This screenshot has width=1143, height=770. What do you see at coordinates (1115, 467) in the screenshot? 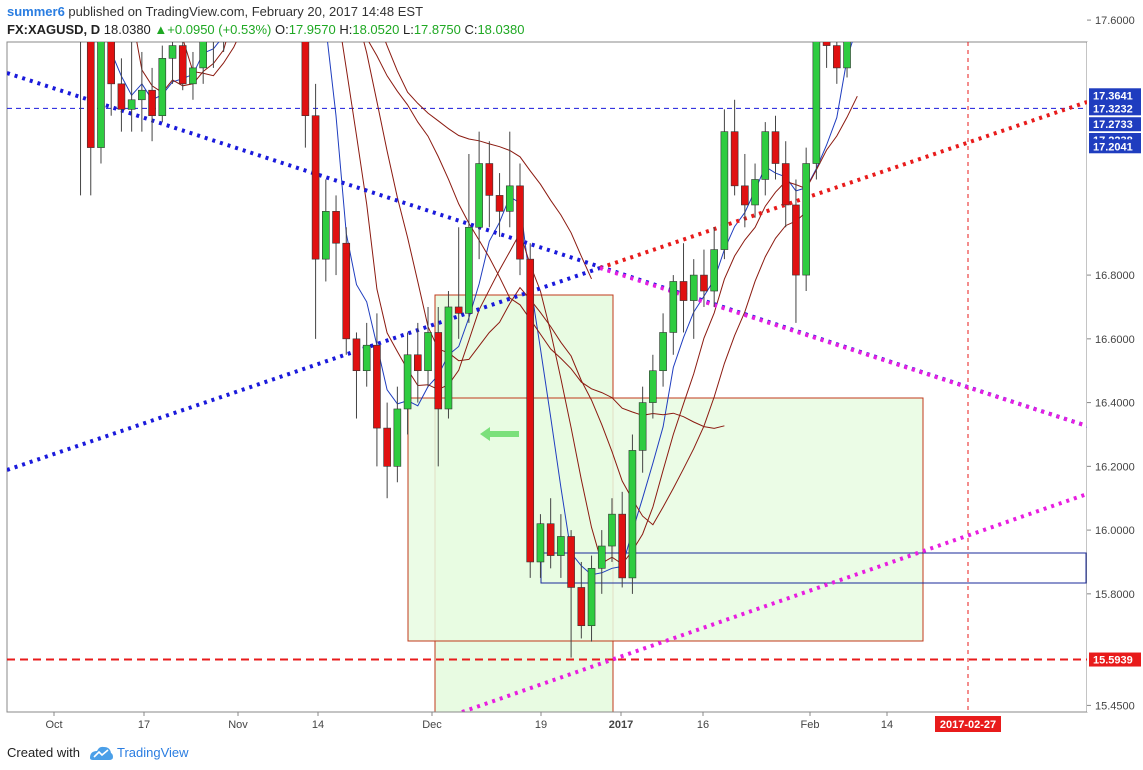
I see `y-tick-label-10: 16.2000` at bounding box center [1115, 467].